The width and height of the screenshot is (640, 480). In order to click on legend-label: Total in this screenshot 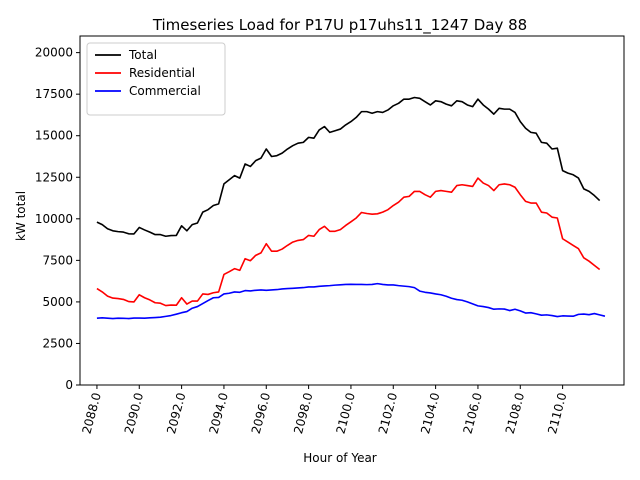, I will do `click(142, 55)`.